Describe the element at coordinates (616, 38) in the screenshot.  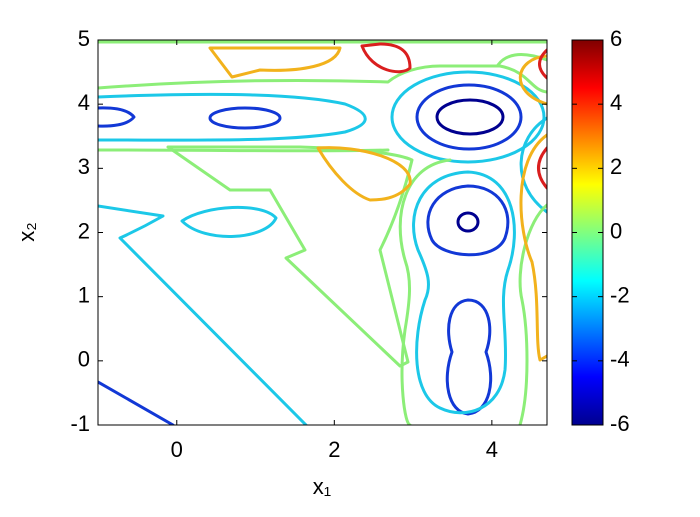
I see `colorbar-tick-label: 6` at that location.